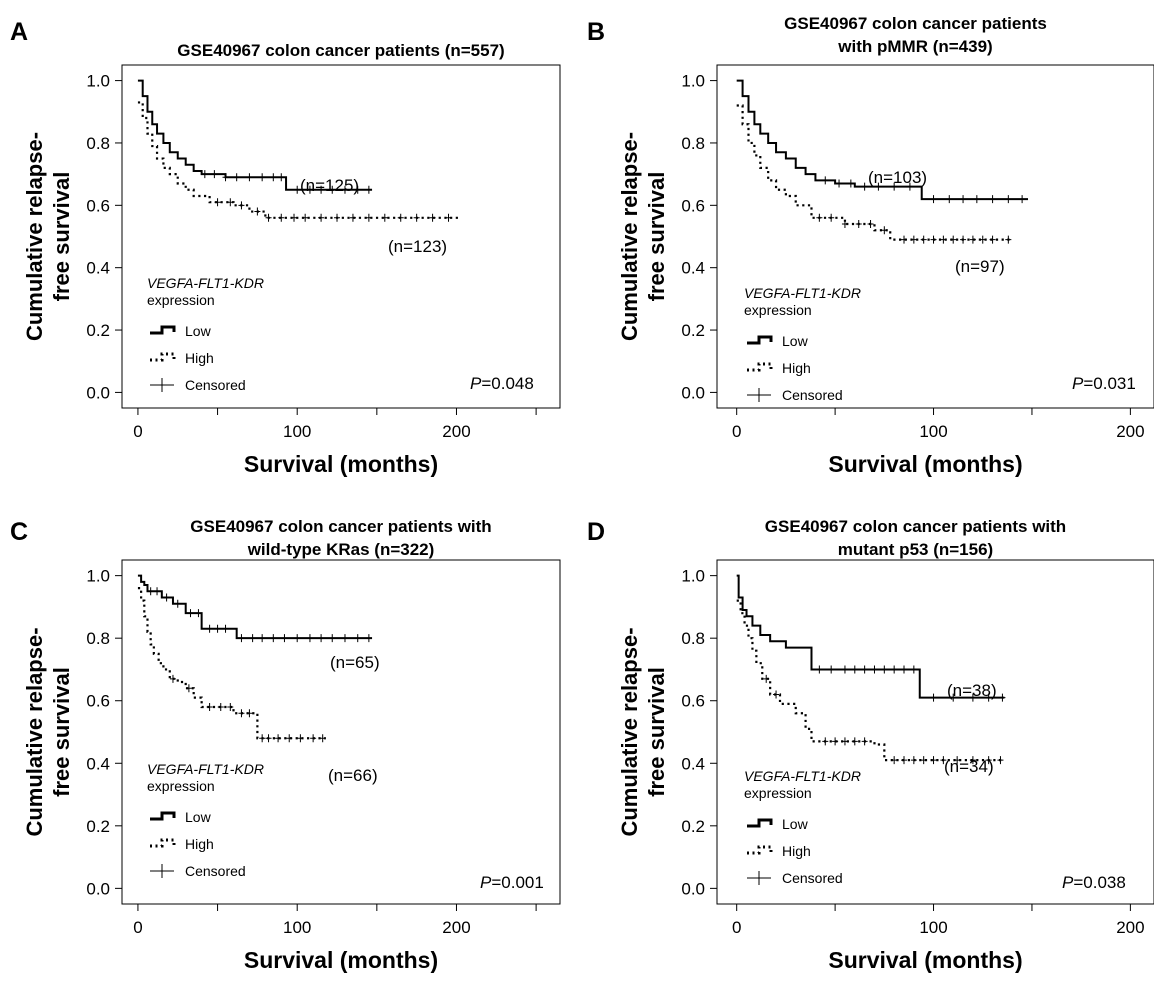 The width and height of the screenshot is (1154, 990). I want to click on n-label-low: (n=125), so click(329, 185).